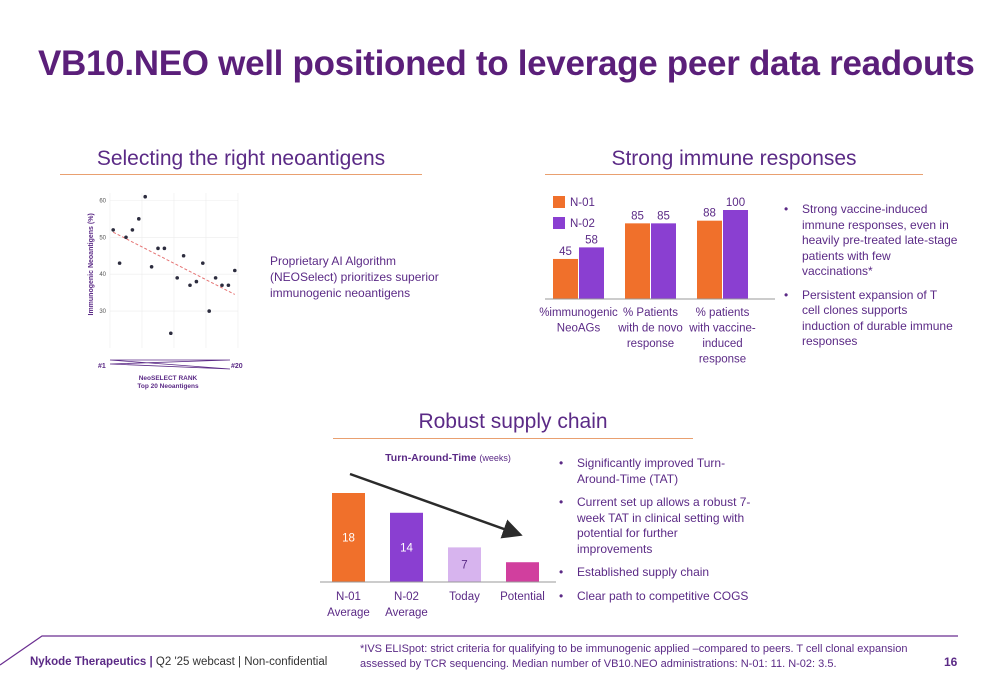  I want to click on tat-bar-value-label: 14, so click(406, 548).